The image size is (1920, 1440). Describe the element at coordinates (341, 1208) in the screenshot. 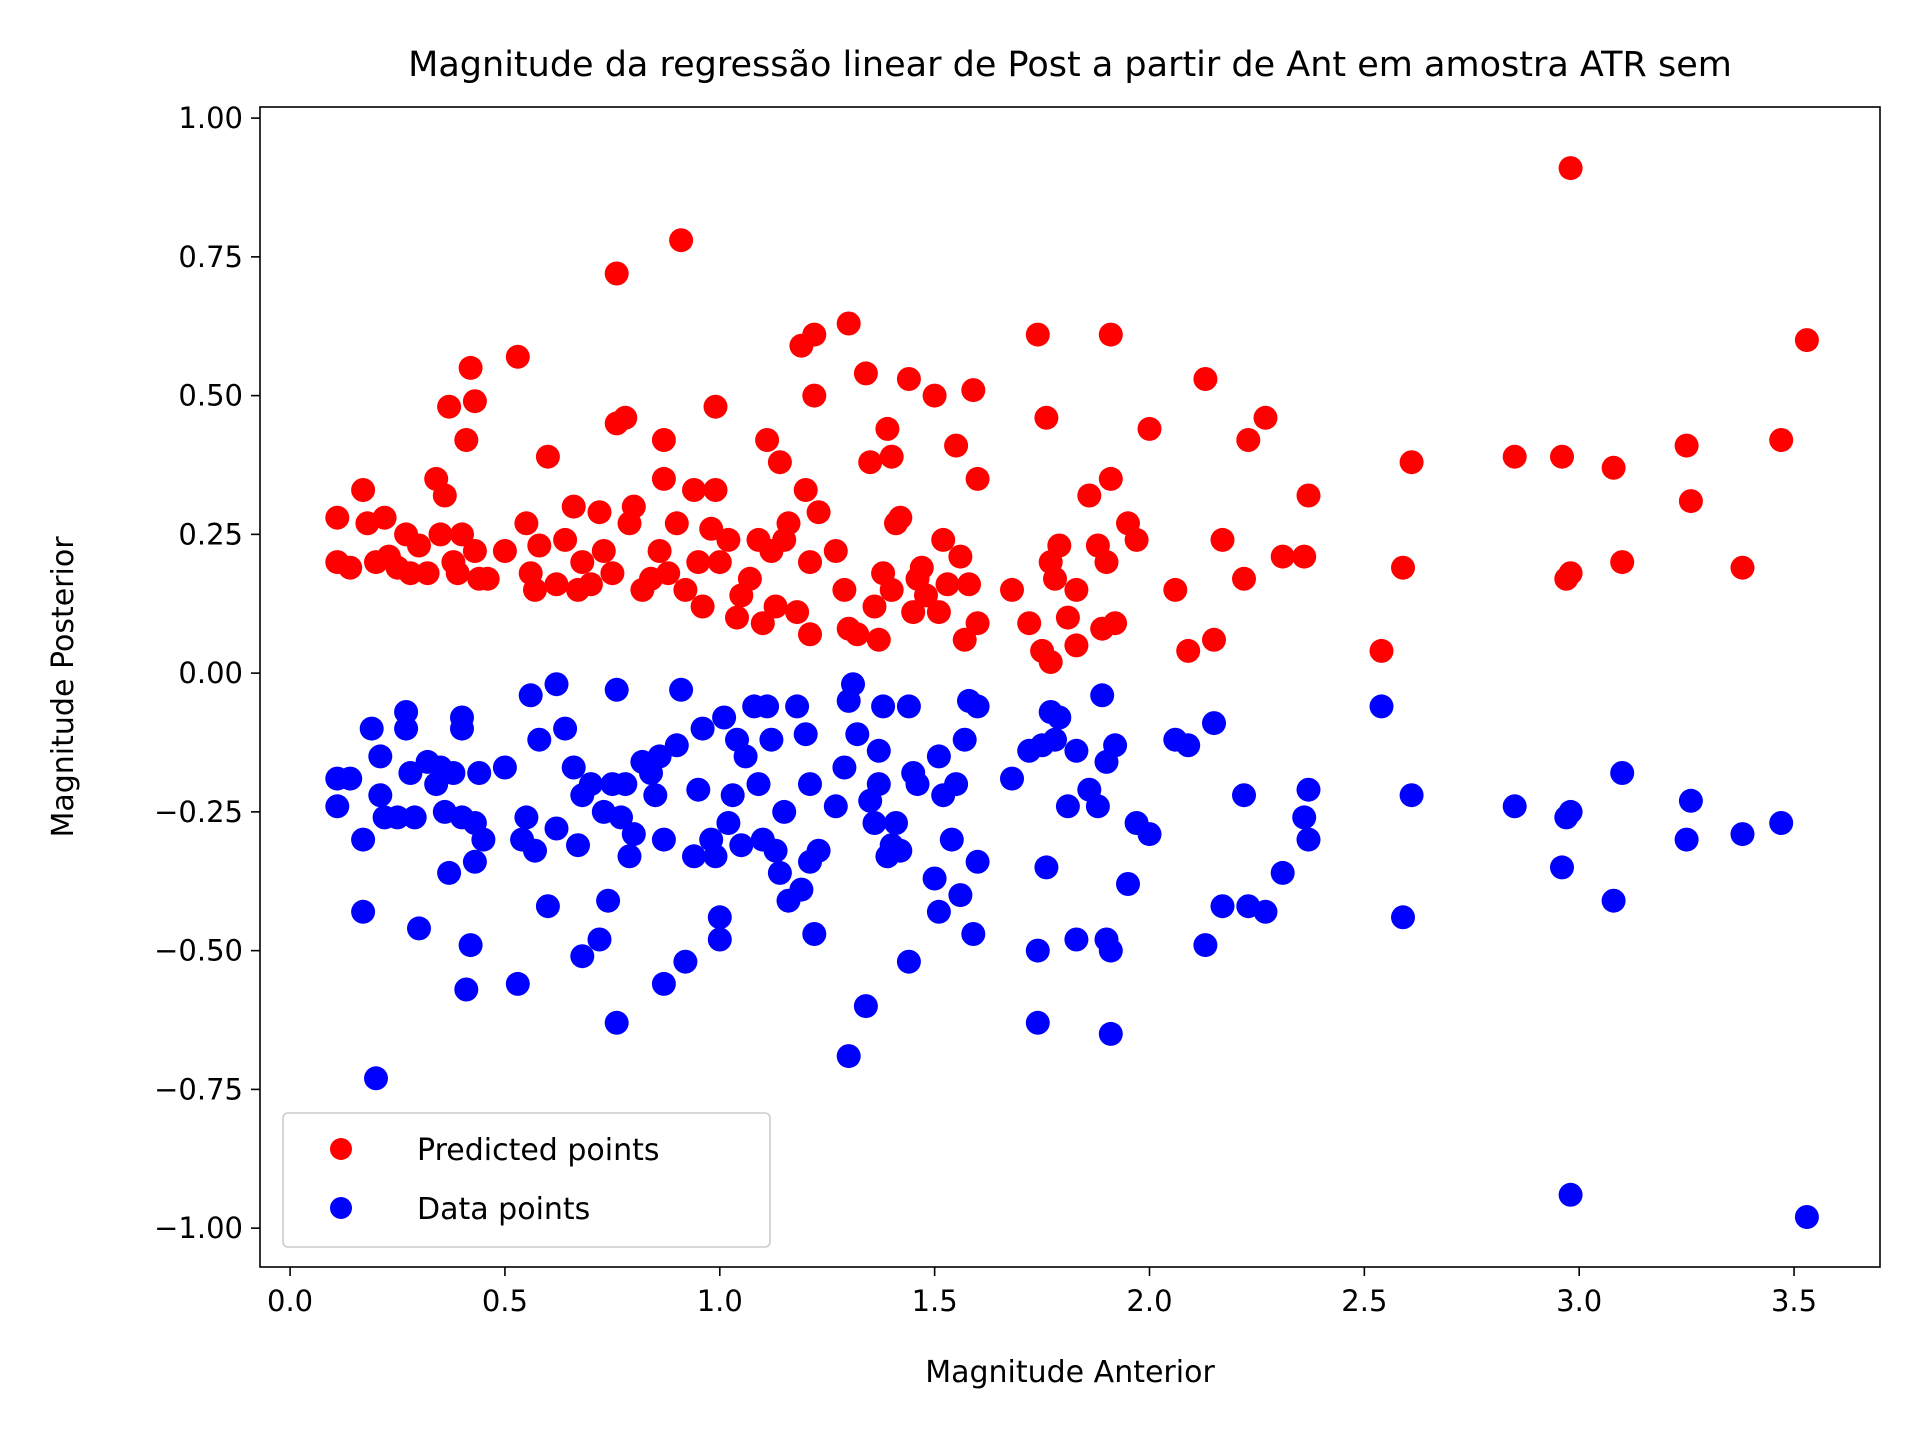

I see `legend-marker-data` at that location.